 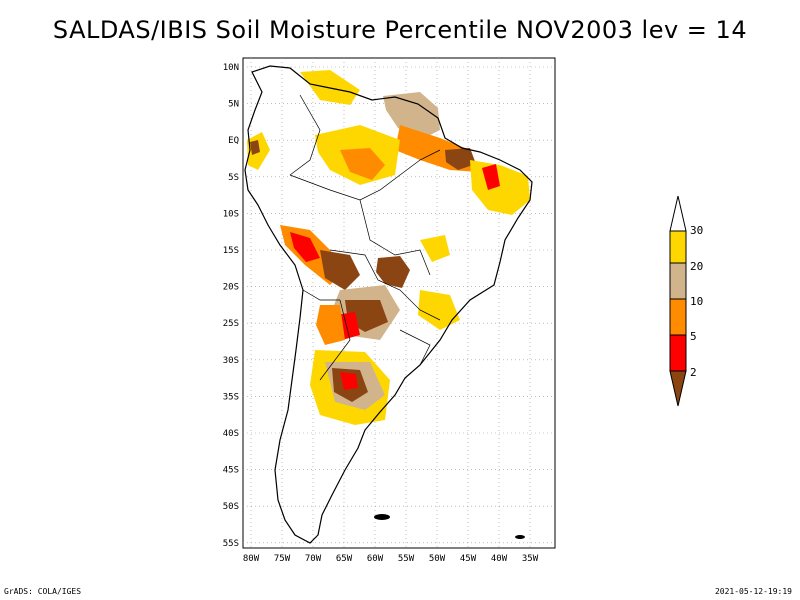 What do you see at coordinates (255, 147) in the screenshot?
I see `shade-north-colombia-brown` at bounding box center [255, 147].